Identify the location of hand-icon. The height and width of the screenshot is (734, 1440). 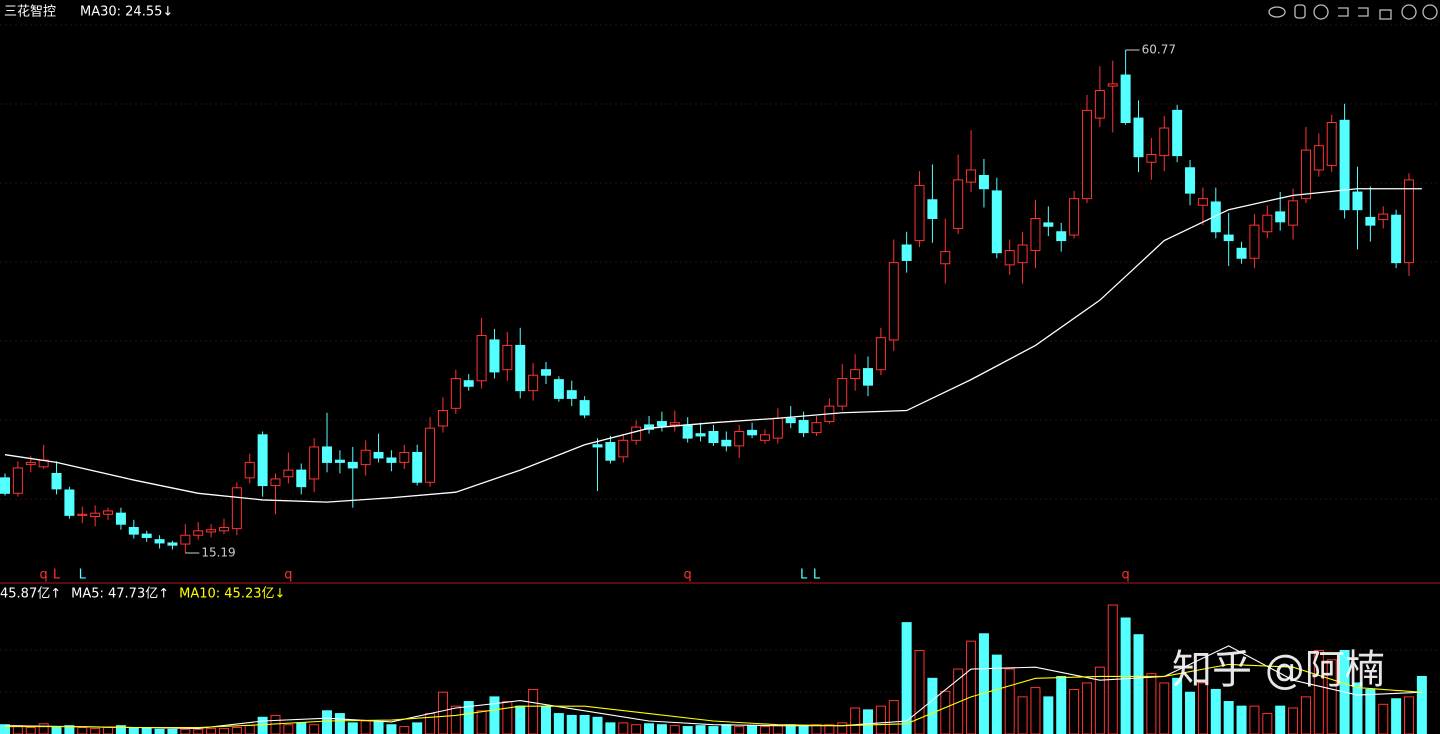
(1300, 11).